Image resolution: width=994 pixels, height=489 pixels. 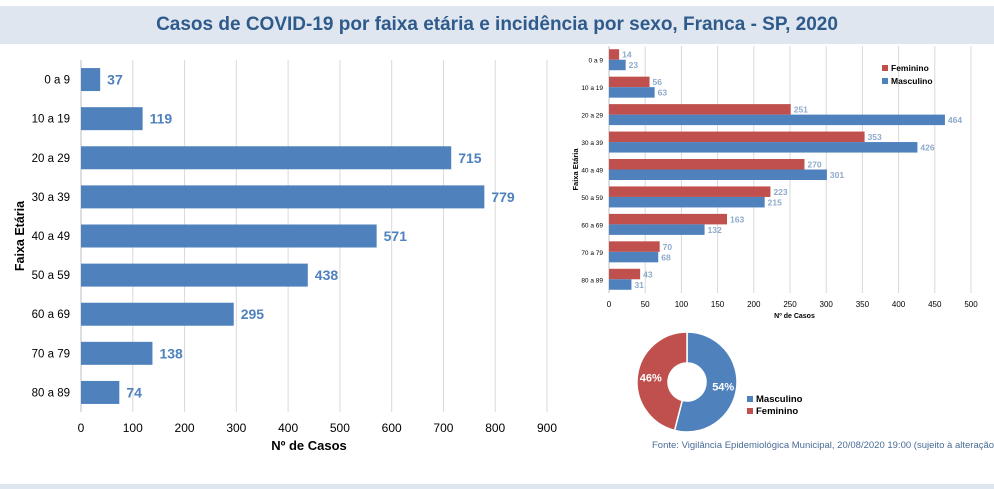 What do you see at coordinates (801, 110) in the screenshot?
I see `data-label: 251` at bounding box center [801, 110].